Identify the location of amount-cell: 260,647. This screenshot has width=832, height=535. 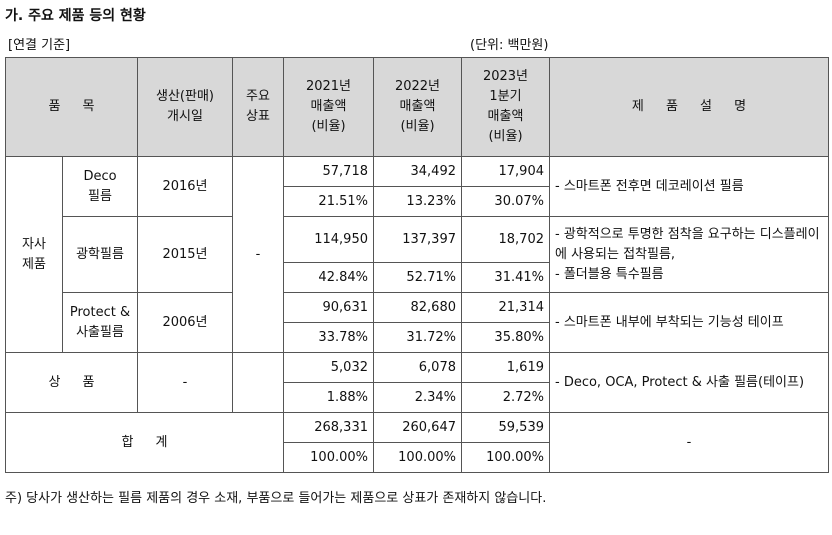
(417, 427).